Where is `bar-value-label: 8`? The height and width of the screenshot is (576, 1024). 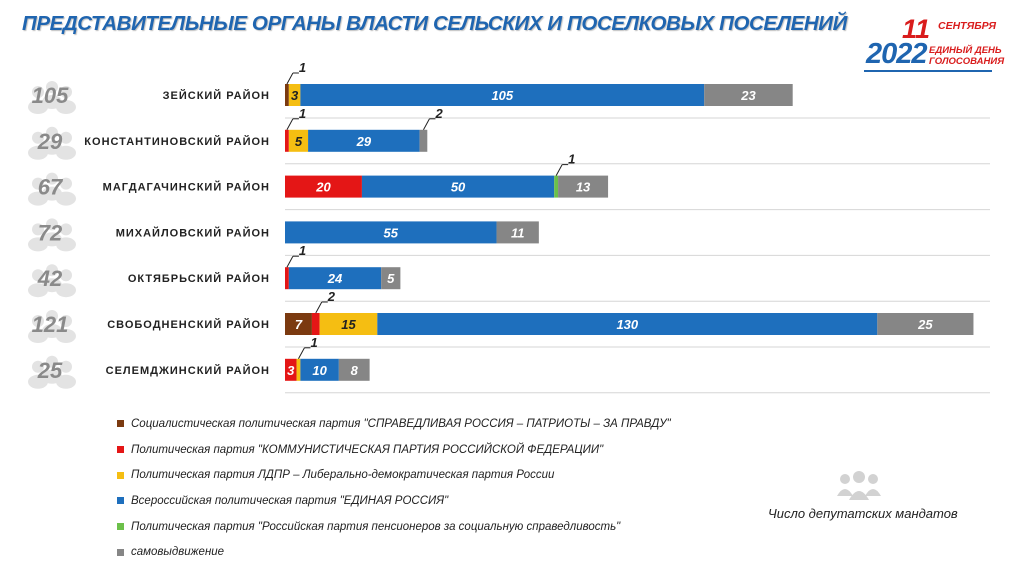 bar-value-label: 8 is located at coordinates (355, 370).